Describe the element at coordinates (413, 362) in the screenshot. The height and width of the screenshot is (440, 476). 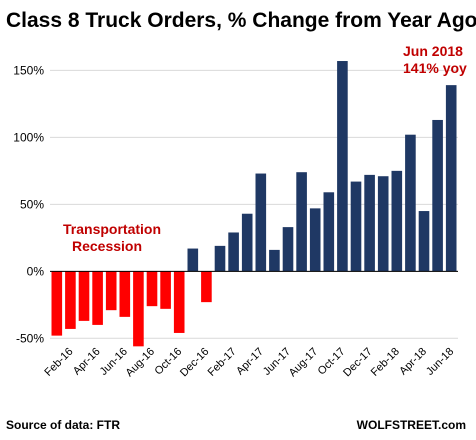
I see `x-tick-label: Apr-18` at that location.